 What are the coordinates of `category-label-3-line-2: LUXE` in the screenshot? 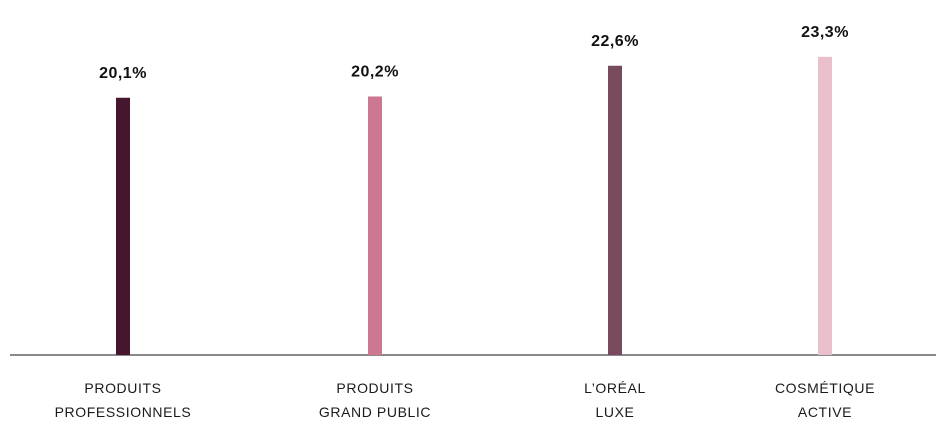 It's located at (615, 412).